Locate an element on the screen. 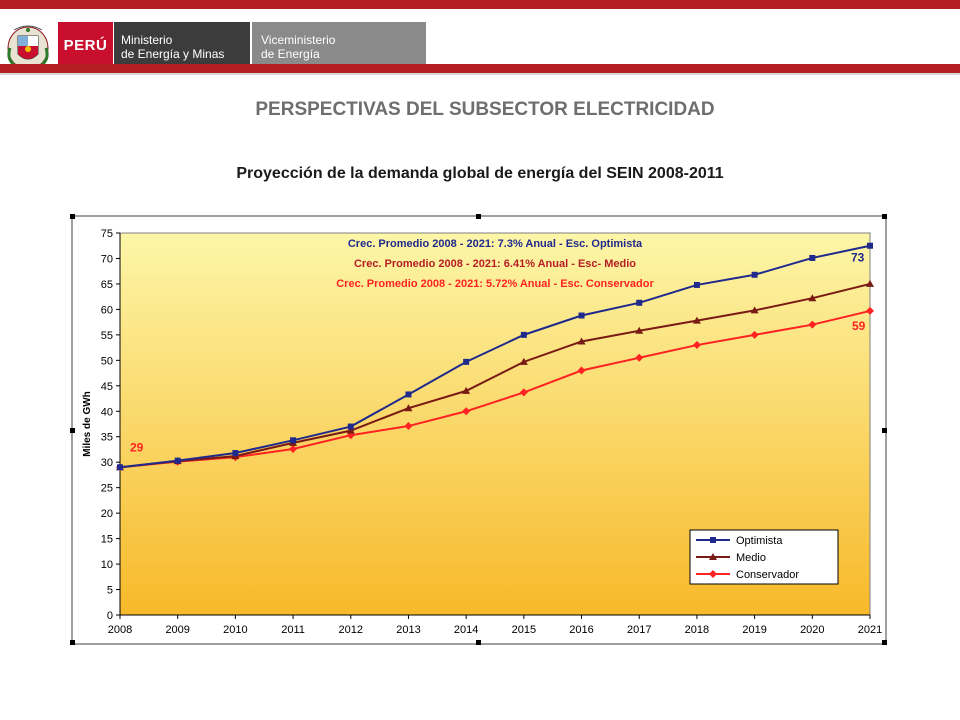  y-tick-label: 5 is located at coordinates (110, 591).